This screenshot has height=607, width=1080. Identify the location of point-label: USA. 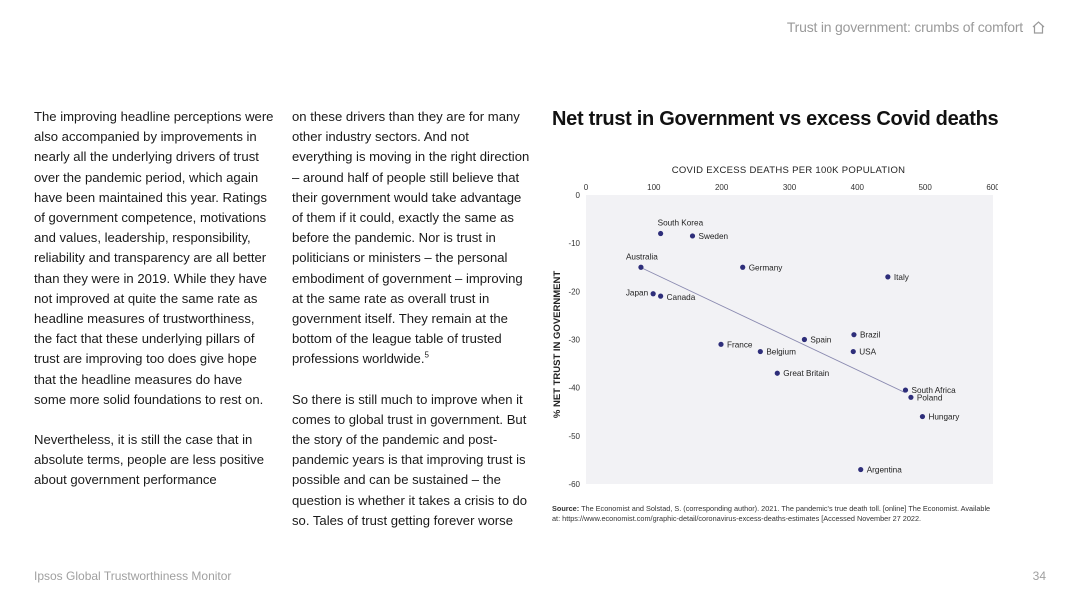
(867, 352).